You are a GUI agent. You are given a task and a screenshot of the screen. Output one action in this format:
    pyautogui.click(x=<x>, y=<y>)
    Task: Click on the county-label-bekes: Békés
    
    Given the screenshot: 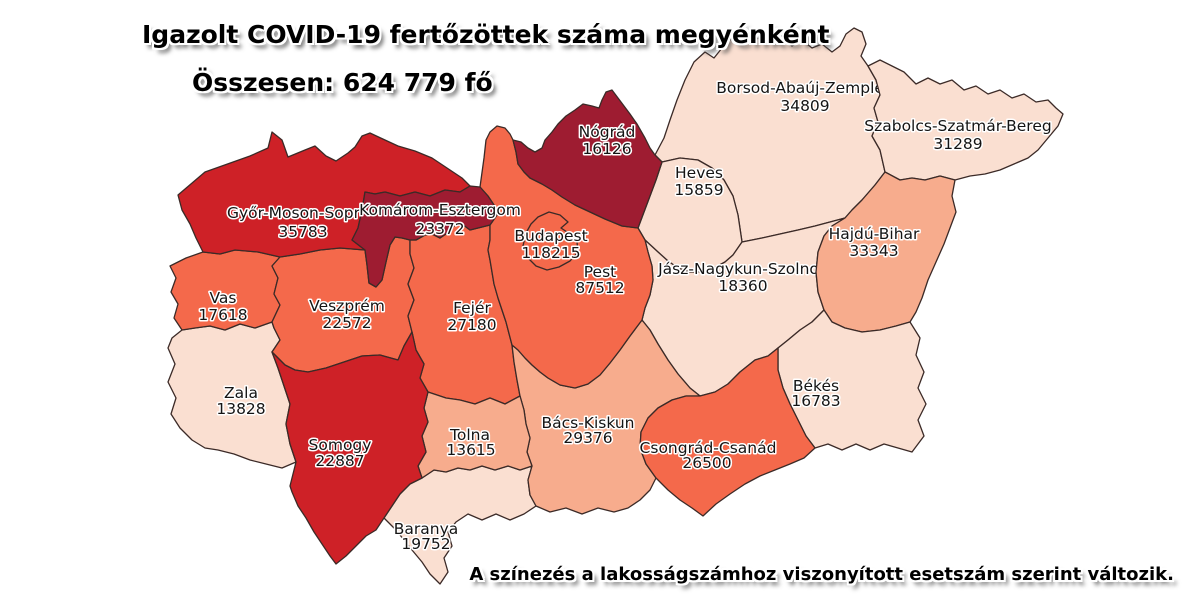 What is the action you would take?
    pyautogui.click(x=816, y=386)
    